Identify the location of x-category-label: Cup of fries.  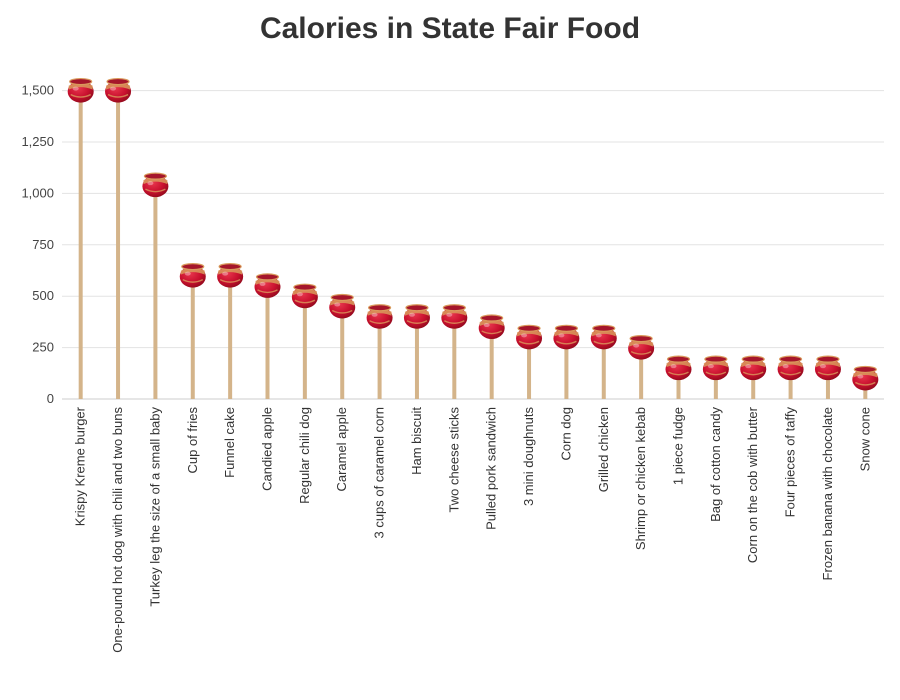
(192, 440).